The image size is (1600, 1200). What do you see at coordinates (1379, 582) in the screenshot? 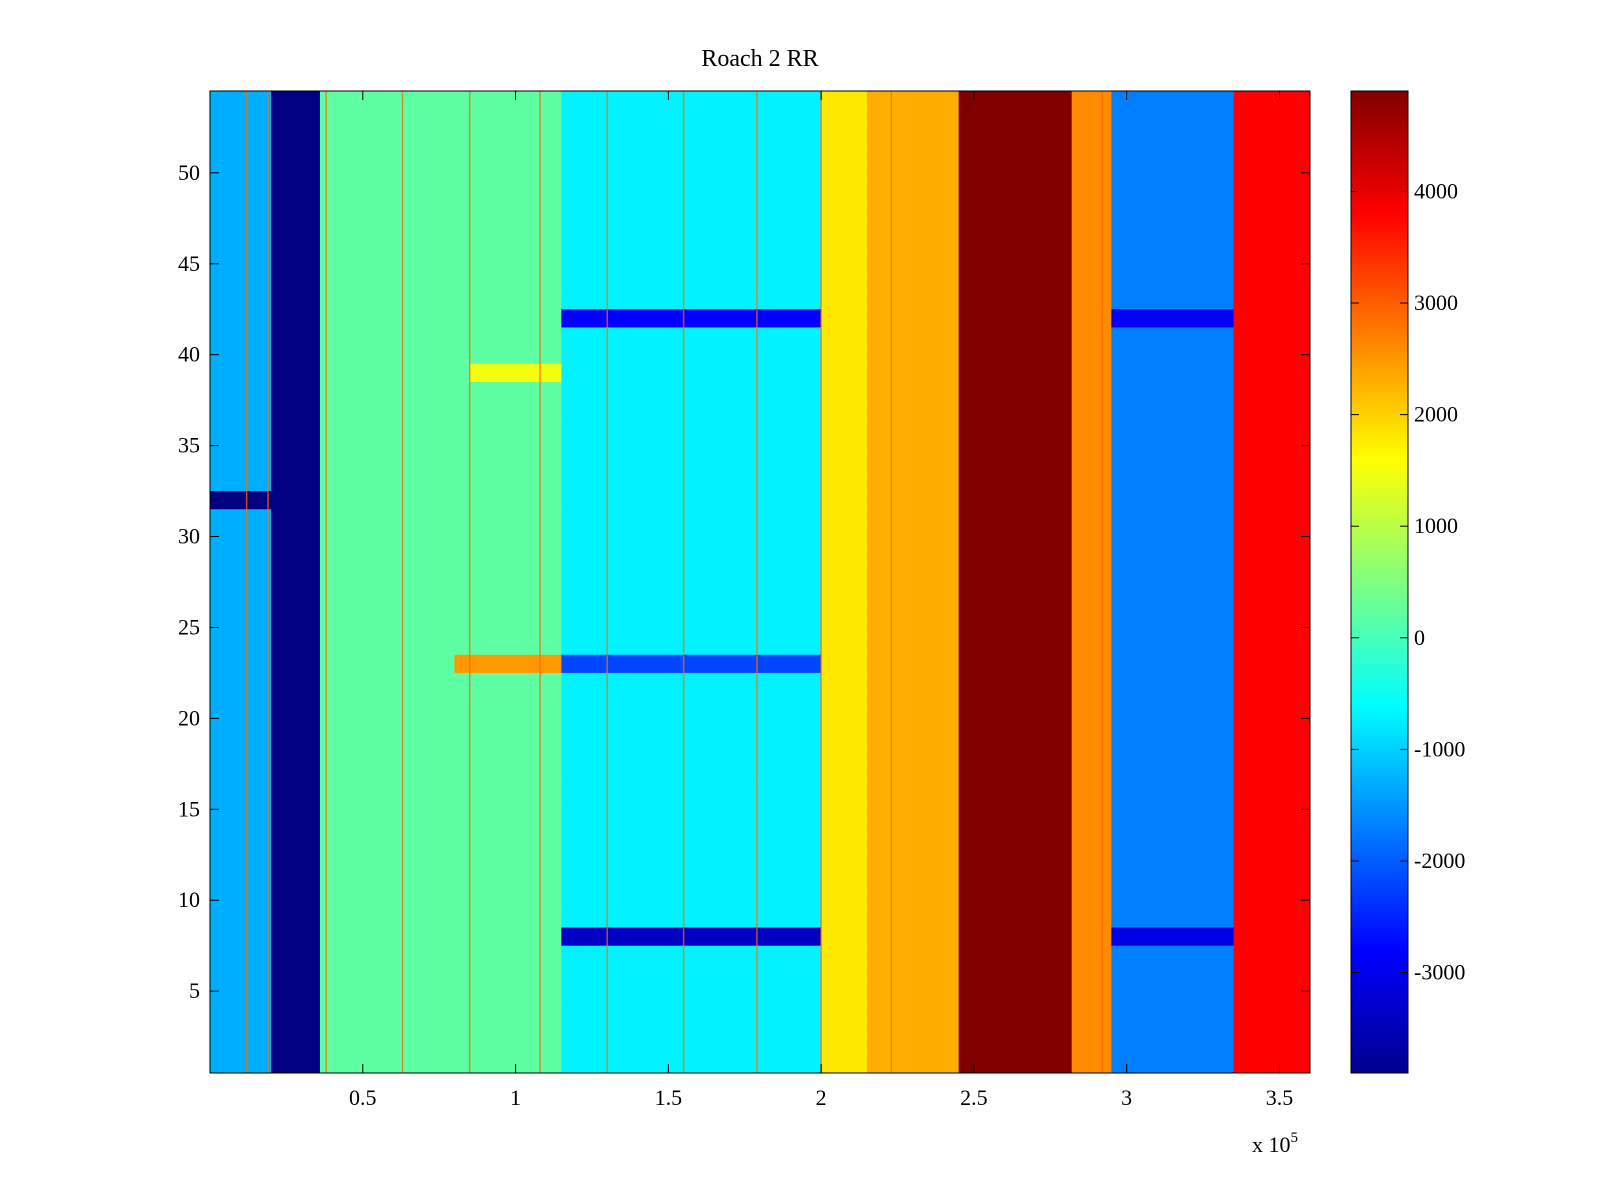
I see `colorbar-gradient` at bounding box center [1379, 582].